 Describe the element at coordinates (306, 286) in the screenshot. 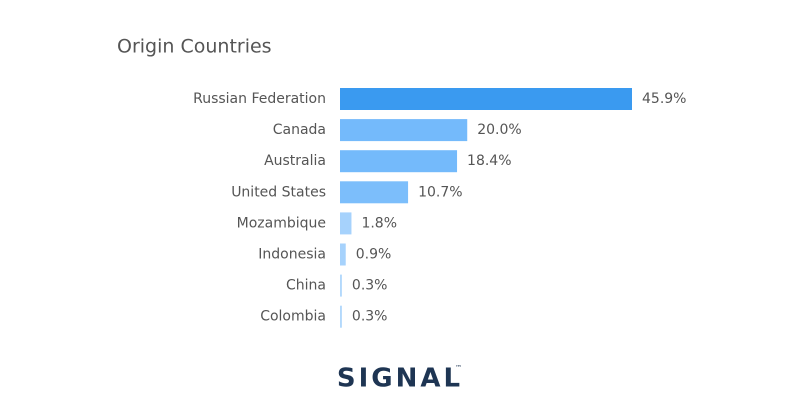

I see `category-label: China` at that location.